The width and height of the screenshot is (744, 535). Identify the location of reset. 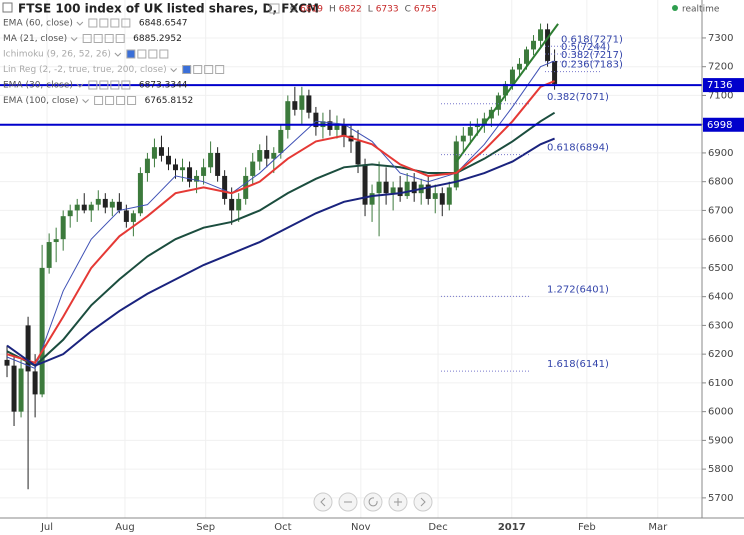
(373, 502).